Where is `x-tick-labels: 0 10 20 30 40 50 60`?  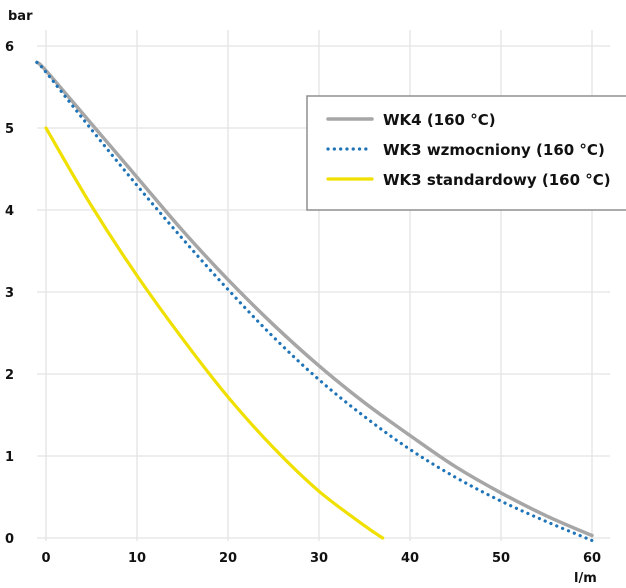
x-tick-labels: 0 10 20 30 40 50 60 is located at coordinates (321, 558).